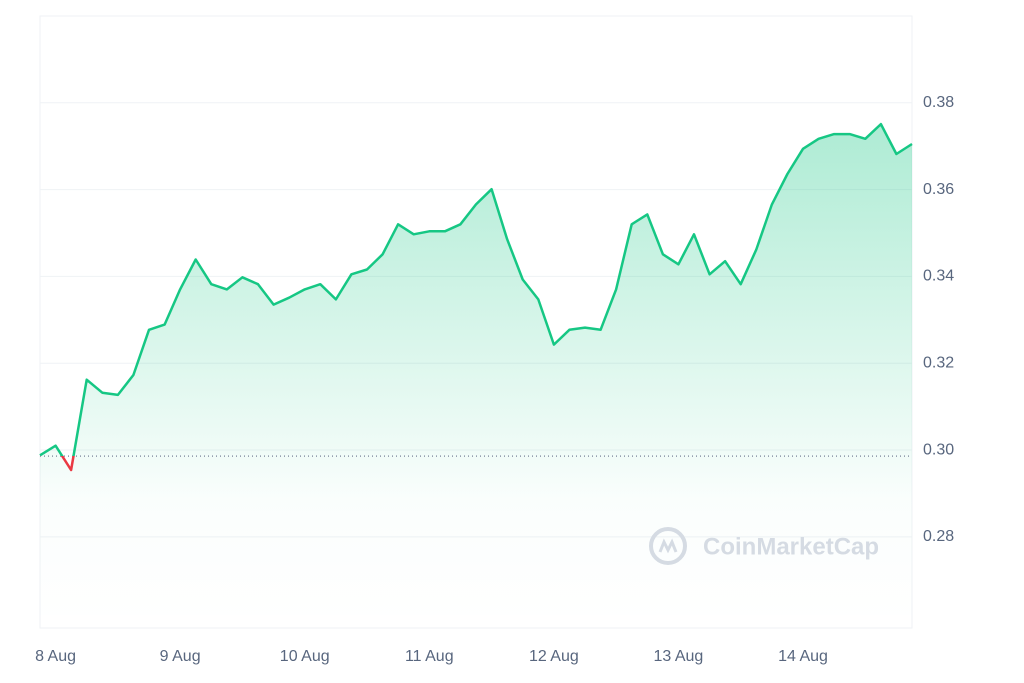 This screenshot has width=1024, height=683. What do you see at coordinates (55, 656) in the screenshot?
I see `x-tick-label: 8 Aug` at bounding box center [55, 656].